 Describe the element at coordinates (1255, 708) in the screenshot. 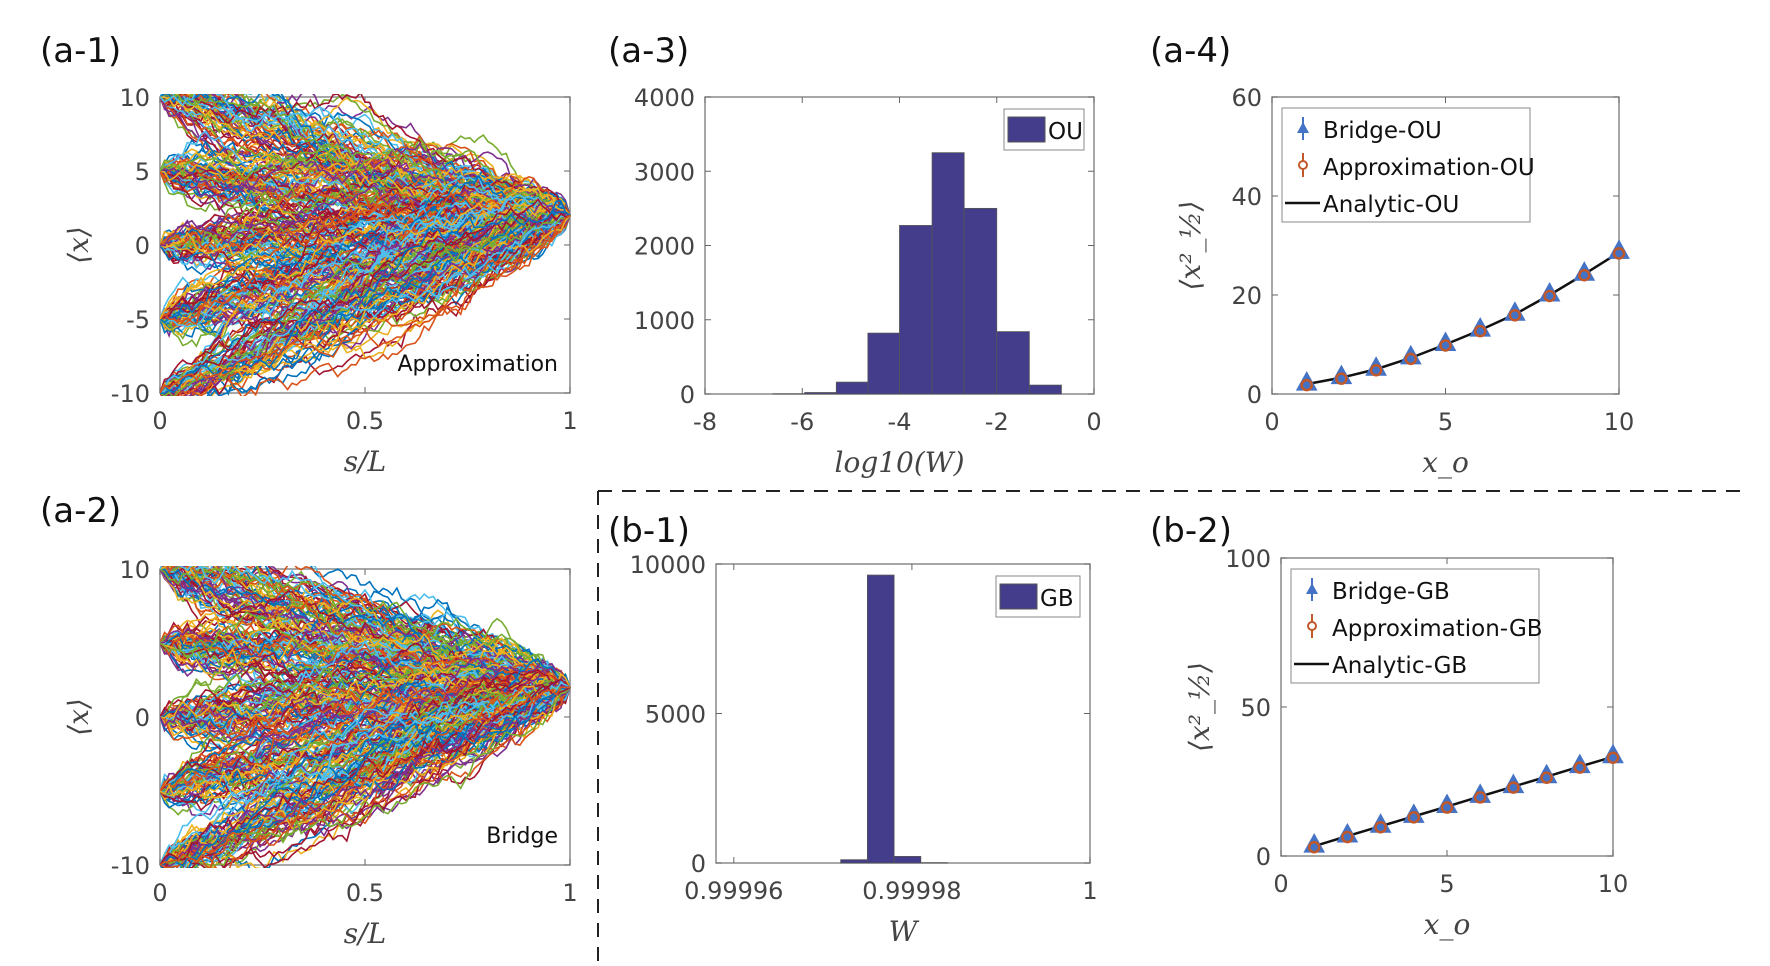

I see `y-tick-label: 50` at that location.